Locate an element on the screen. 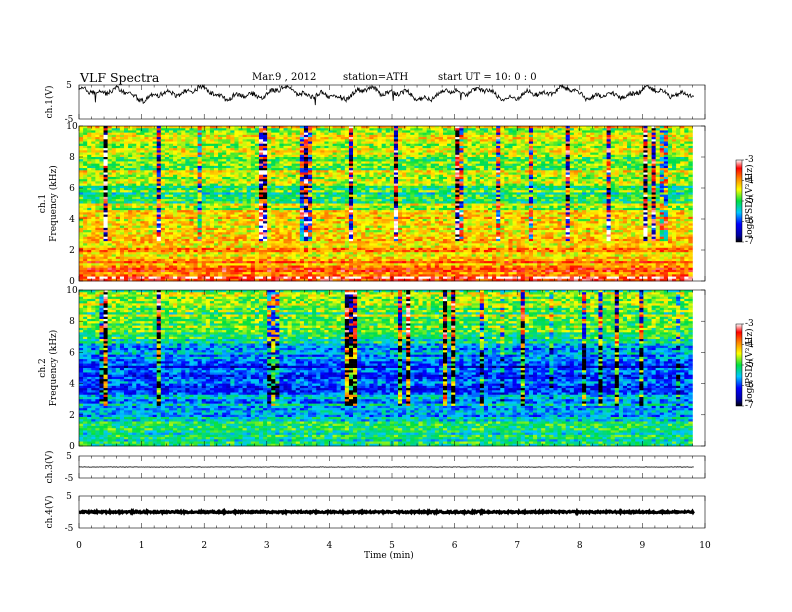 The height and width of the screenshot is (612, 792). xaxis-tick-7: 7 is located at coordinates (517, 546).